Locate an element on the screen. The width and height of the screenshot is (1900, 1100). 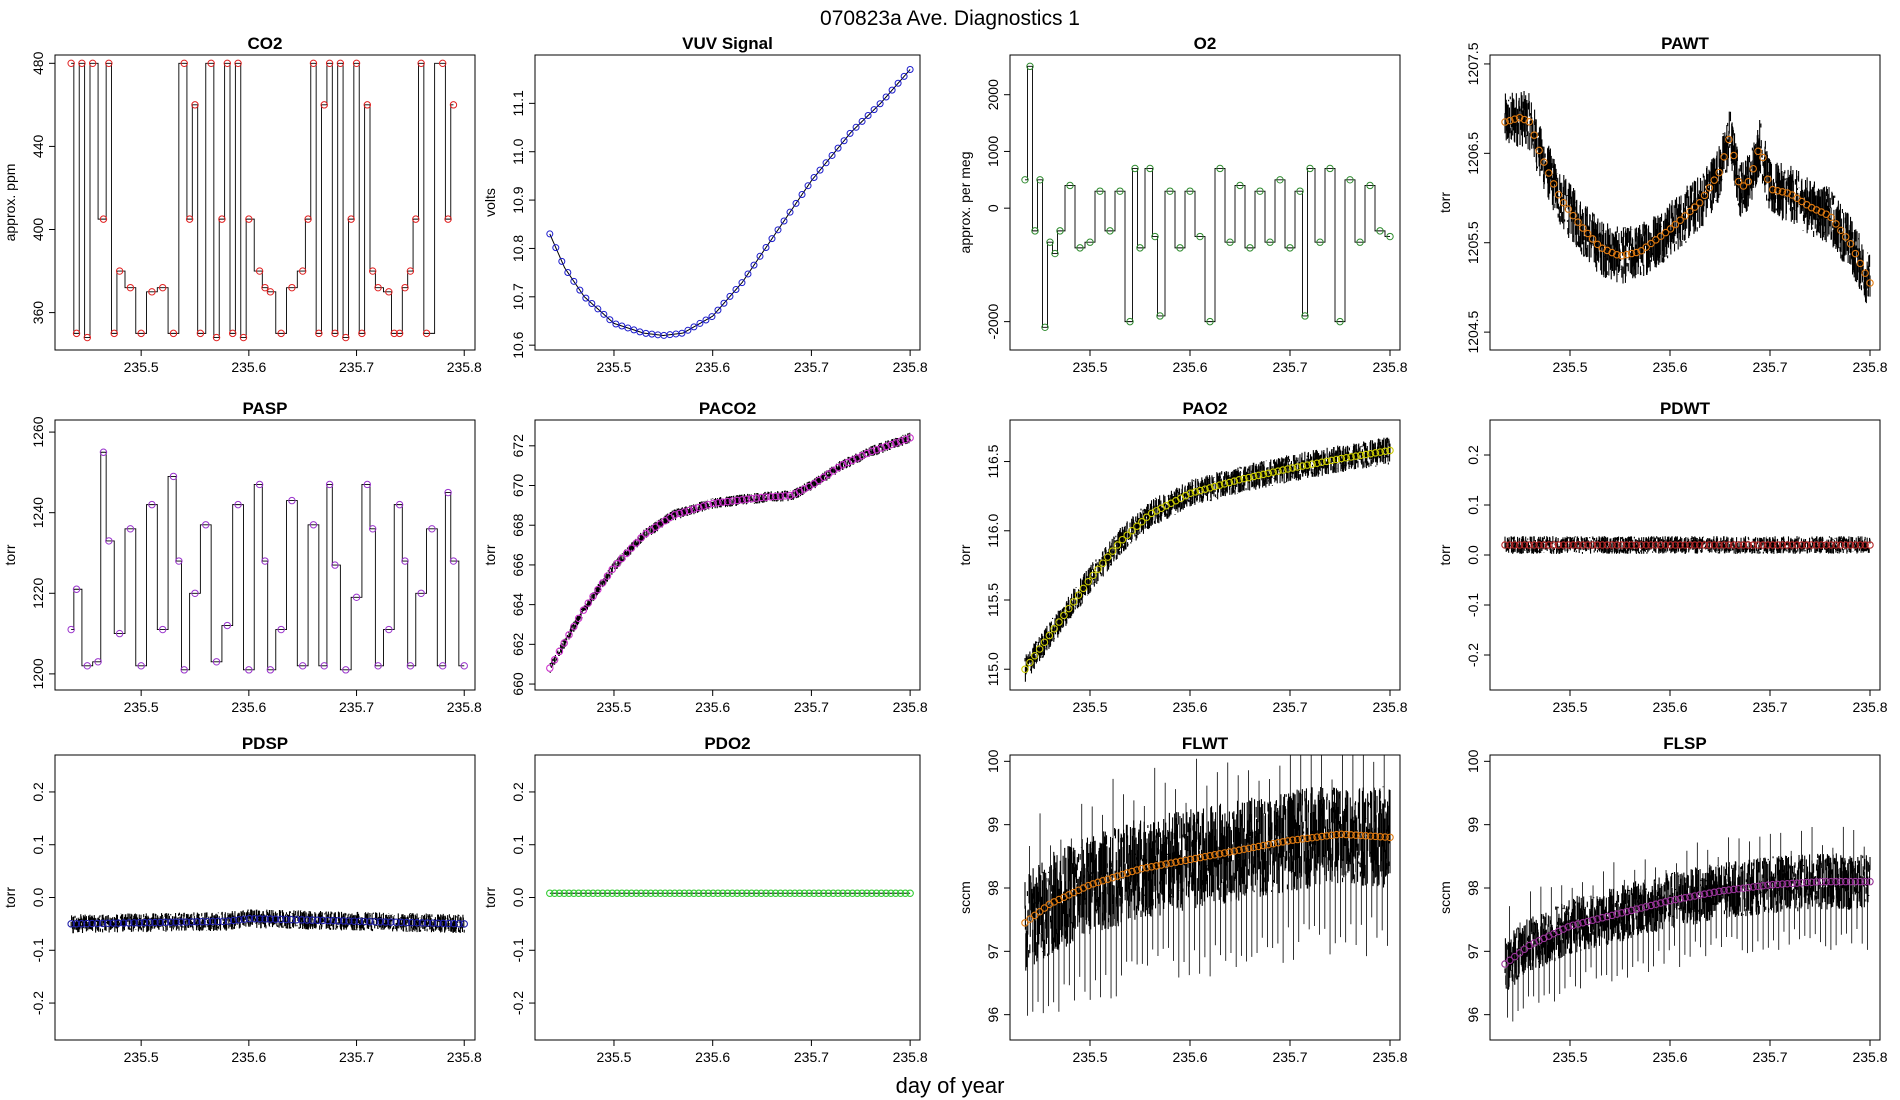
plot-frame is located at coordinates (727, 202).